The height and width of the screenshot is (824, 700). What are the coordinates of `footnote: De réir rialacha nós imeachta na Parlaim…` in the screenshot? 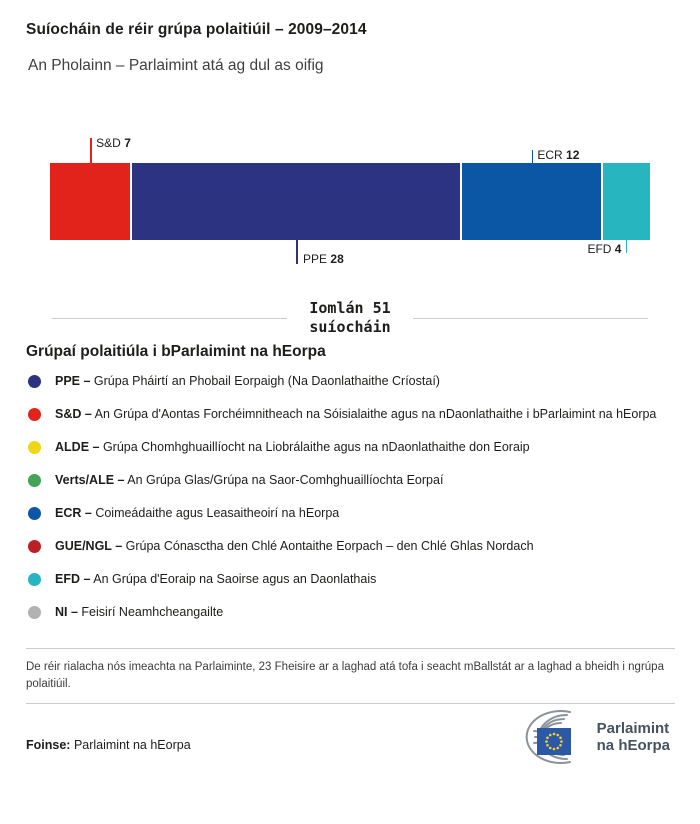 It's located at (350, 676).